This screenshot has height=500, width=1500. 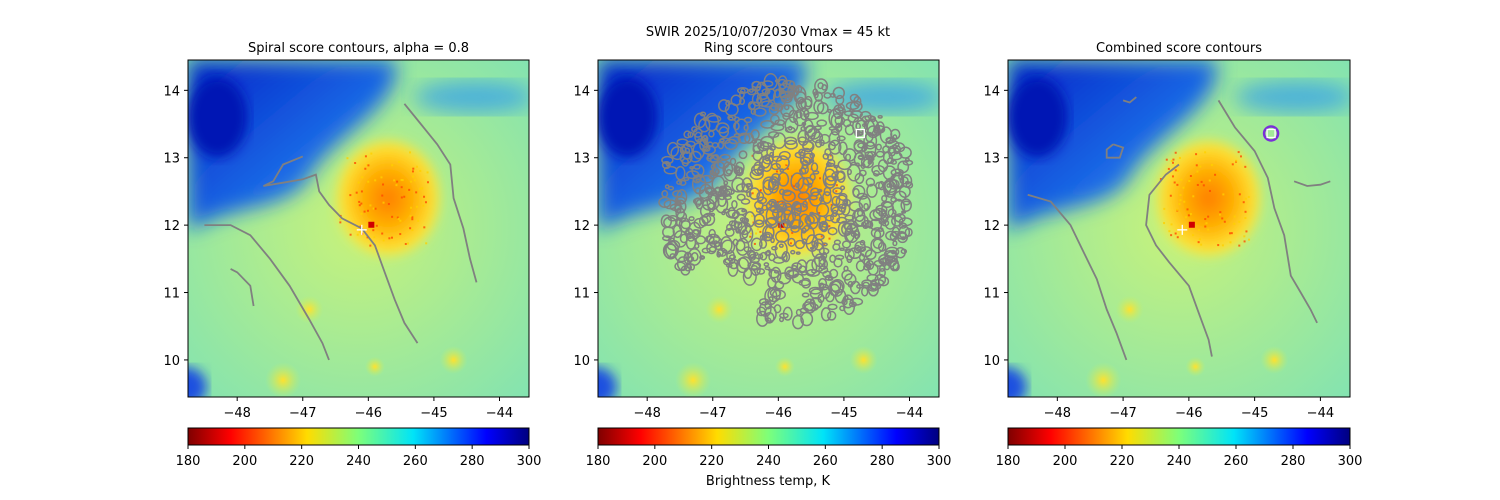 I want to click on panel-title: Spiral score contours, alpha = 0.8, so click(x=358, y=48).